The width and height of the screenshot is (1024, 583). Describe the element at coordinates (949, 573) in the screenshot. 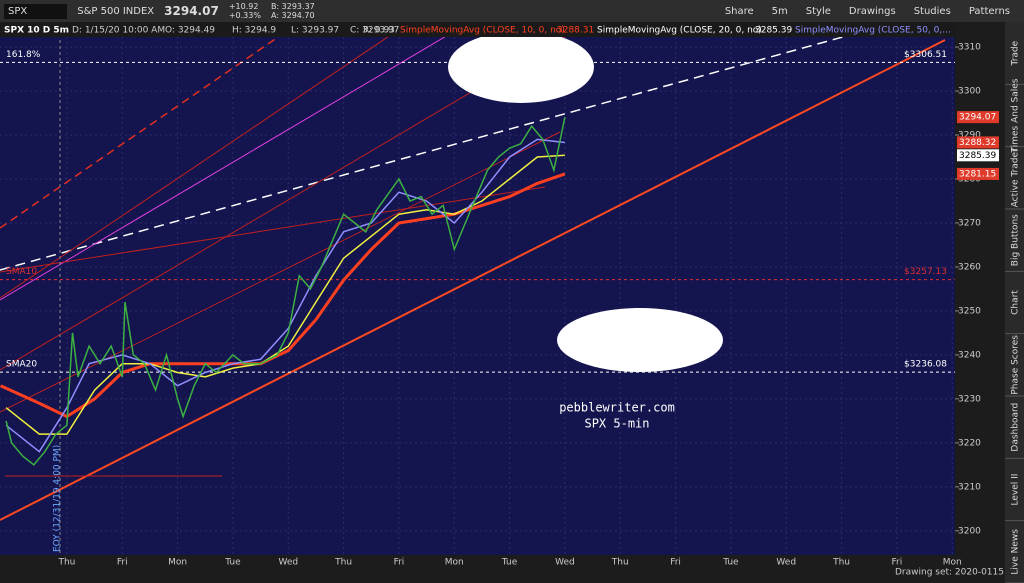

I see `drawing-set: Drawing set: 2020-0115` at that location.